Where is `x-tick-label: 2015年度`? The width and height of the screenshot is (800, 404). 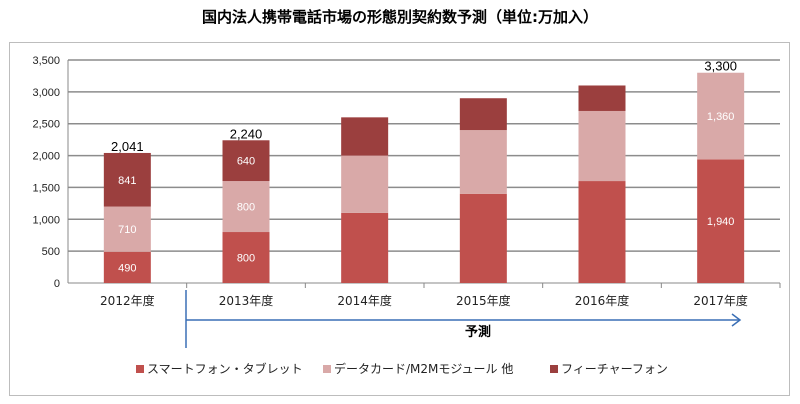
x-tick-label: 2015年度 is located at coordinates (483, 300).